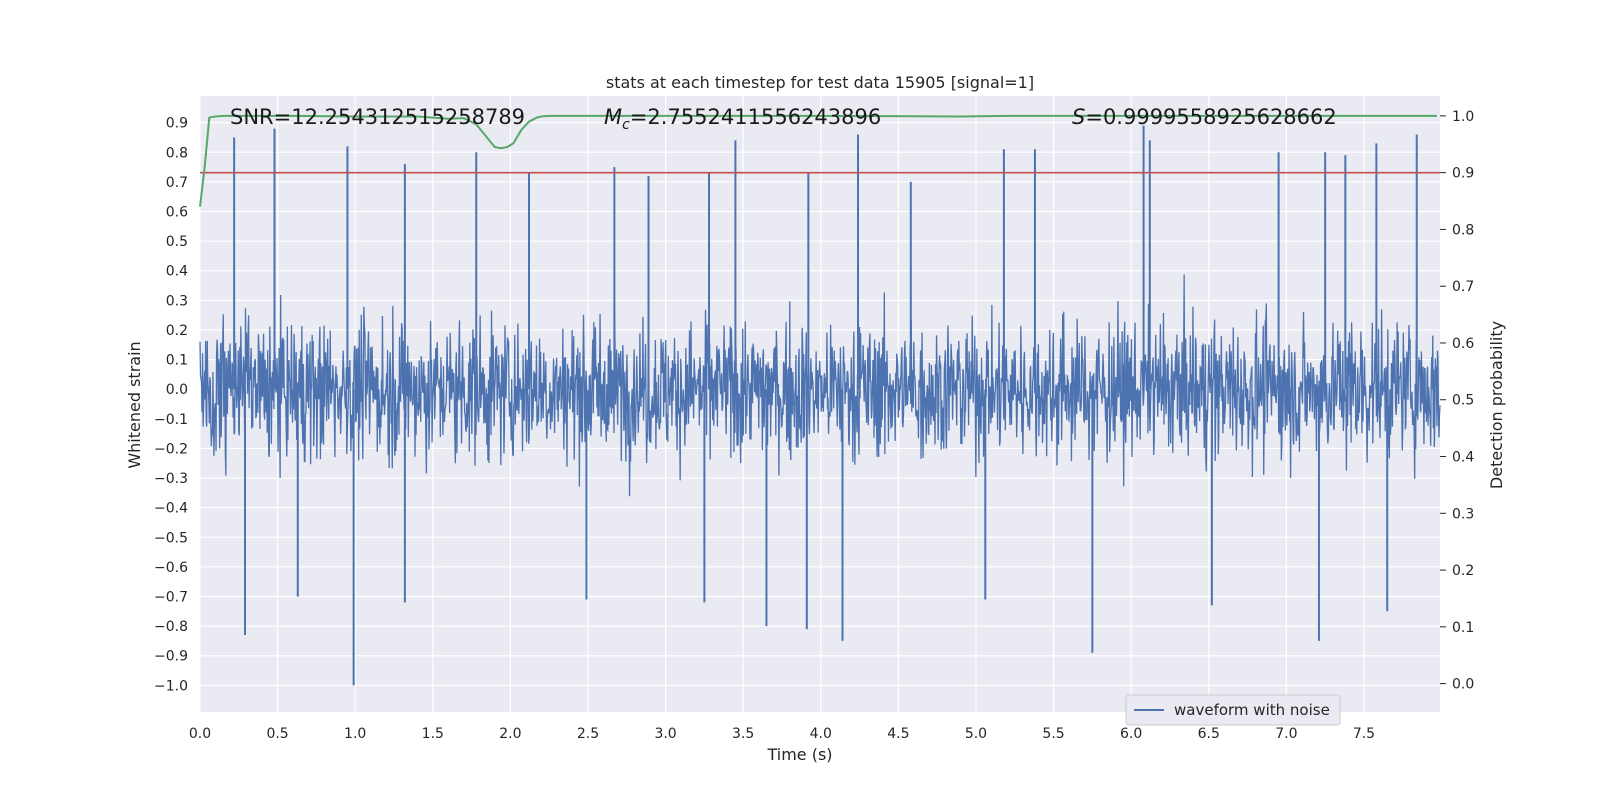 The height and width of the screenshot is (800, 1600). Describe the element at coordinates (171, 509) in the screenshot. I see `left-y-tick-label: −0.4` at that location.